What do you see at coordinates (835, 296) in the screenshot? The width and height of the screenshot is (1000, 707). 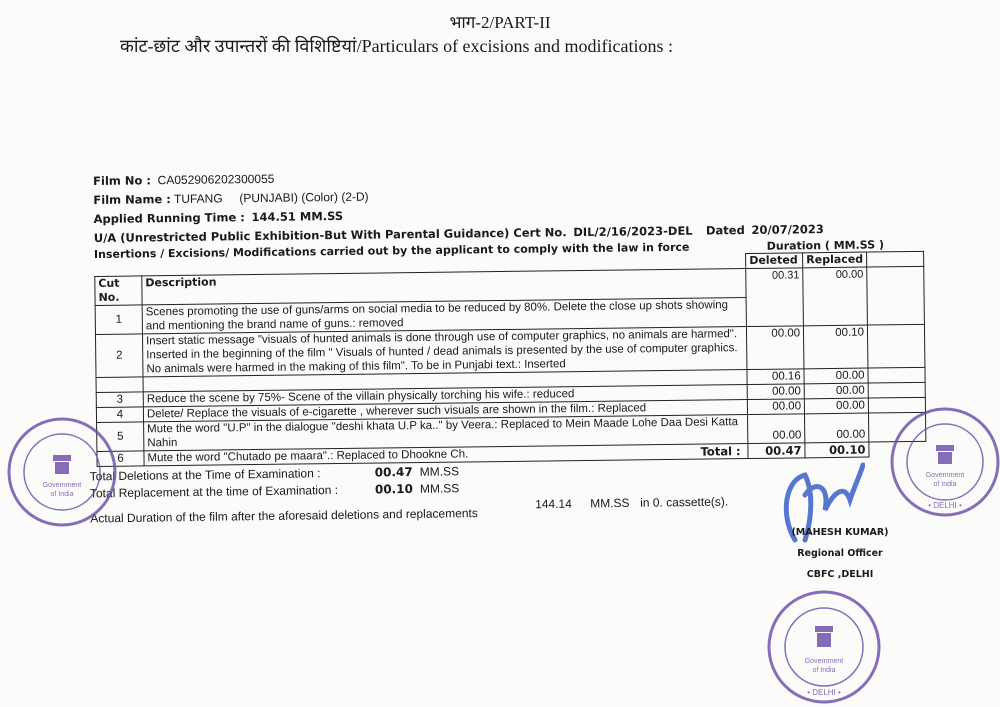 I see `row-1-replaced: 00.00` at bounding box center [835, 296].